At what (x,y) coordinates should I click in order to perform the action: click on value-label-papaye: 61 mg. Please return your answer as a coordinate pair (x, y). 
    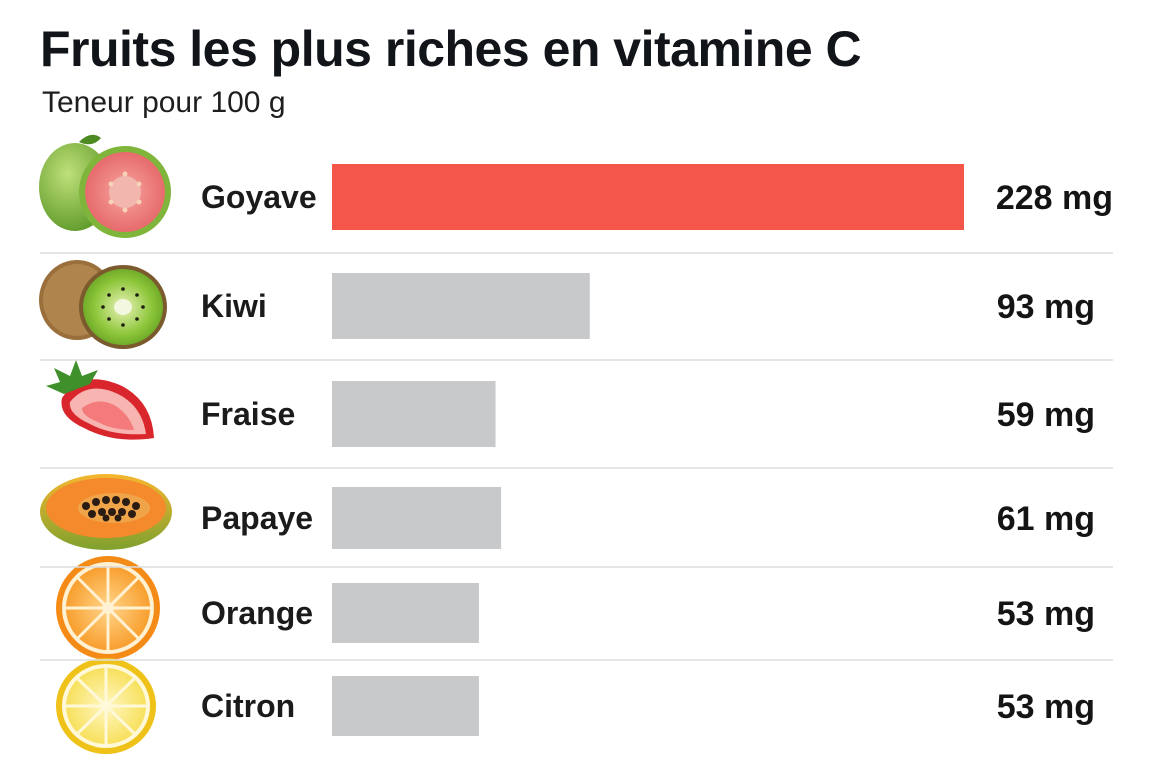
    Looking at the image, I should click on (1046, 519).